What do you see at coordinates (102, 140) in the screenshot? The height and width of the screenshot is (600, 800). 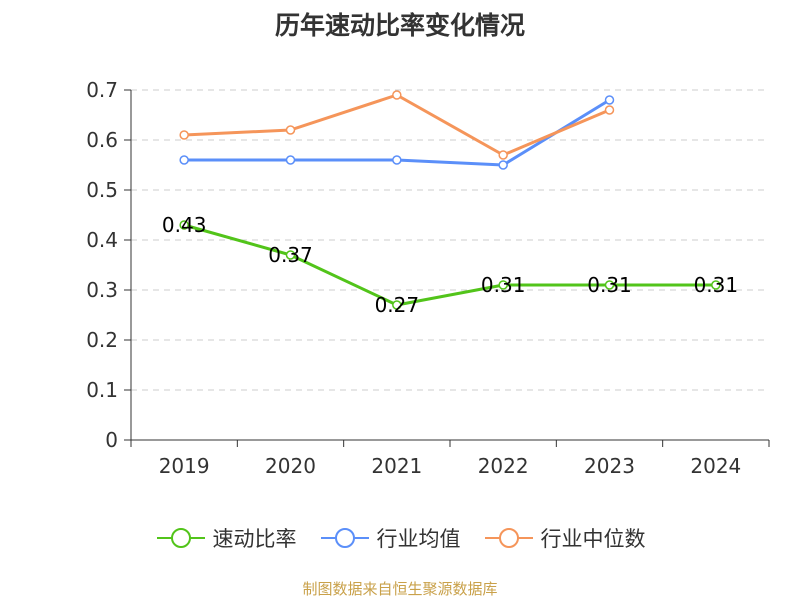 I see `y-tick-label: 0.6` at bounding box center [102, 140].